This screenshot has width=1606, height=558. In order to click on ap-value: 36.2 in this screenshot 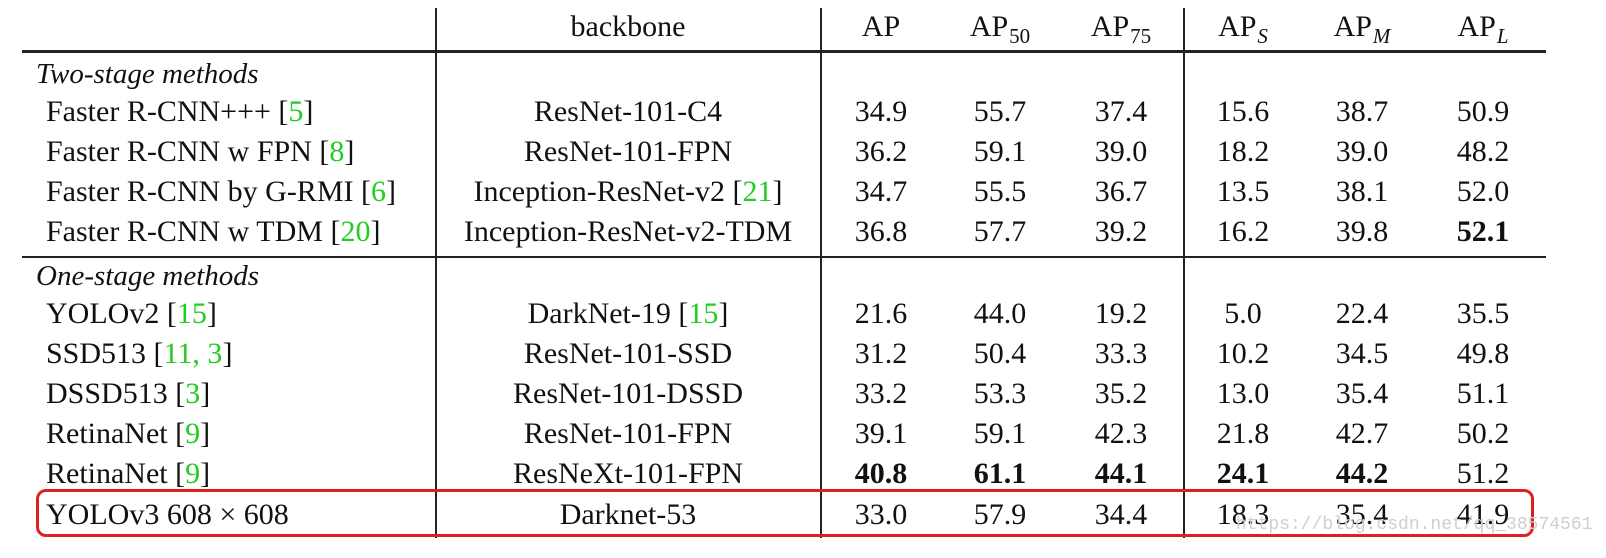, I will do `click(881, 151)`.